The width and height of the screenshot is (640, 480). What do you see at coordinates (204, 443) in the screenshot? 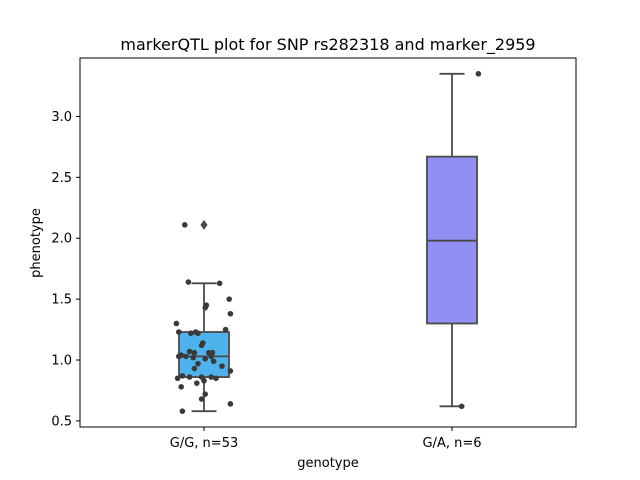
I see `x-tick-label: G/G, n=53` at bounding box center [204, 443].